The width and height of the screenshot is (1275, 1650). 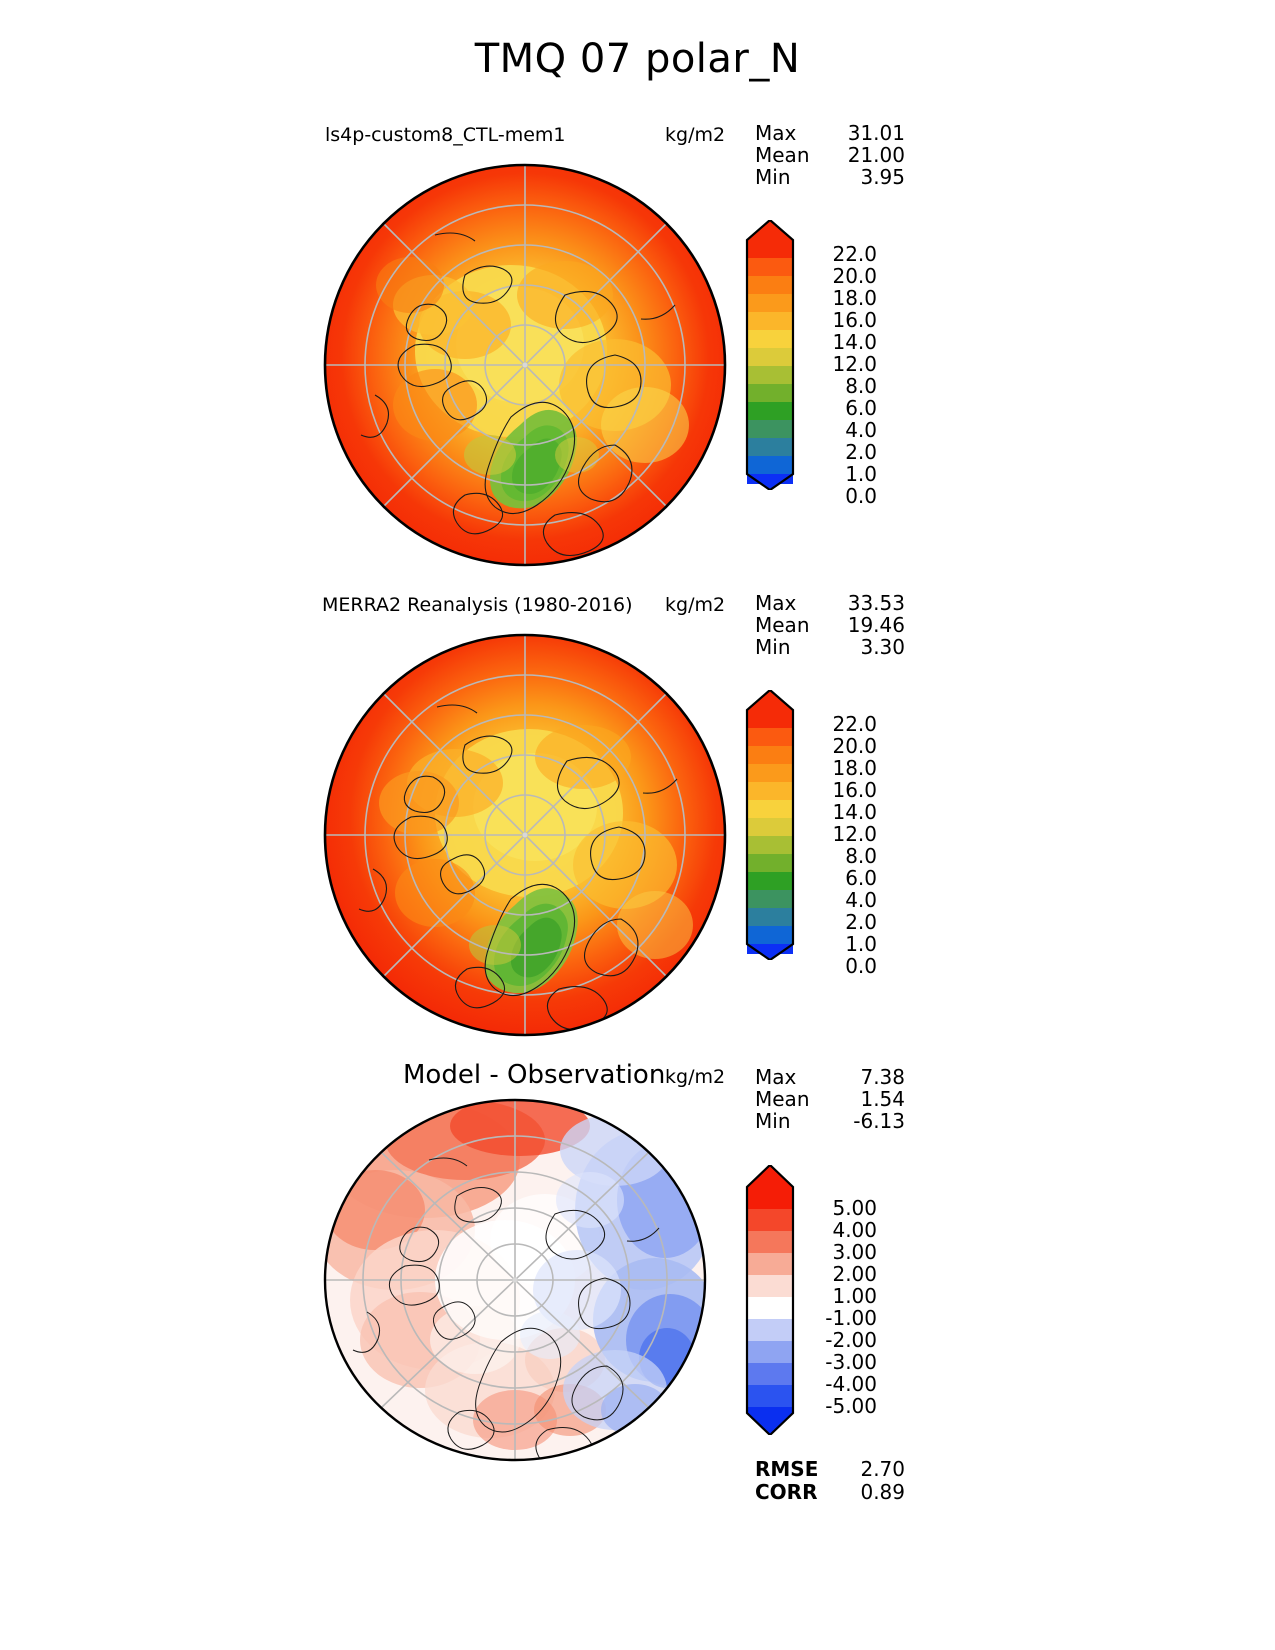 What do you see at coordinates (477, 605) in the screenshot?
I see `panel-title-observation: MERRA2 Reanalysis (1980-2016)` at bounding box center [477, 605].